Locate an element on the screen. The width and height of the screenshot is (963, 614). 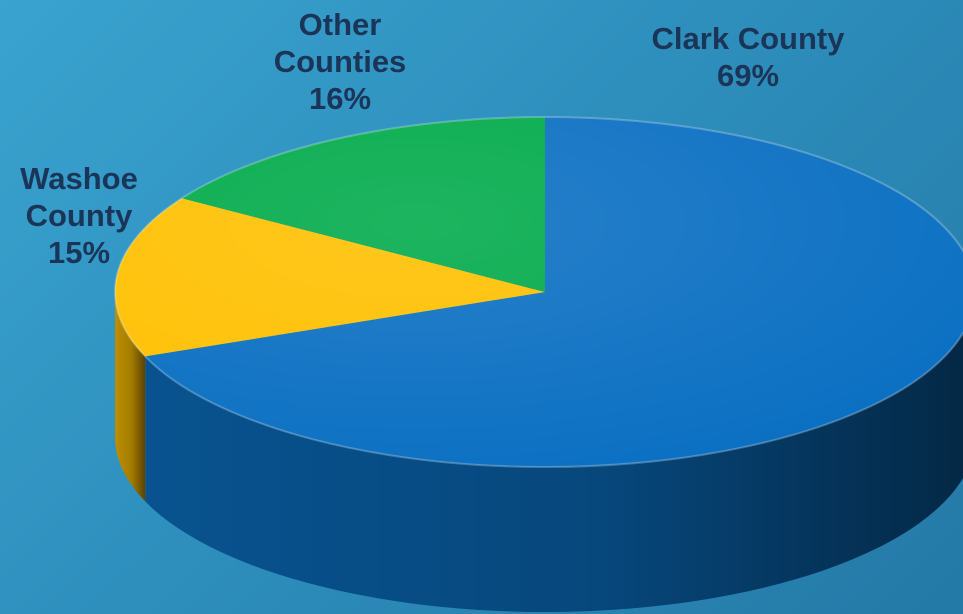
slice-label-washoe-county: Washoe County 15% is located at coordinates (79, 215).